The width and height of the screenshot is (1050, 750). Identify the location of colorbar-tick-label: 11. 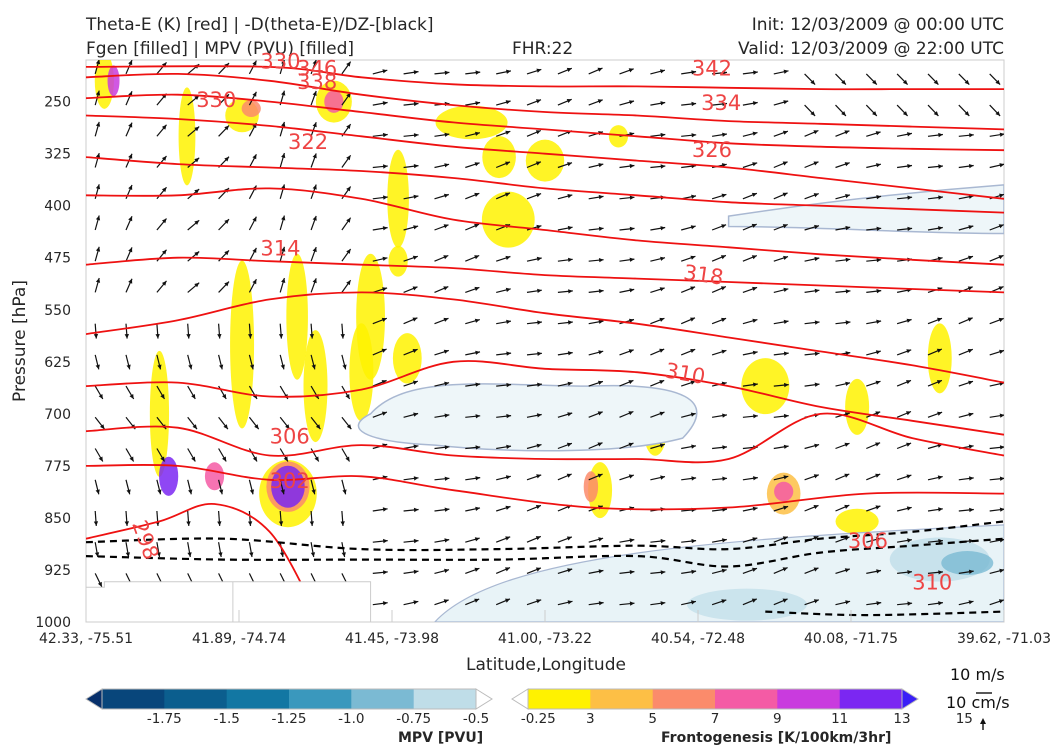
(839, 719).